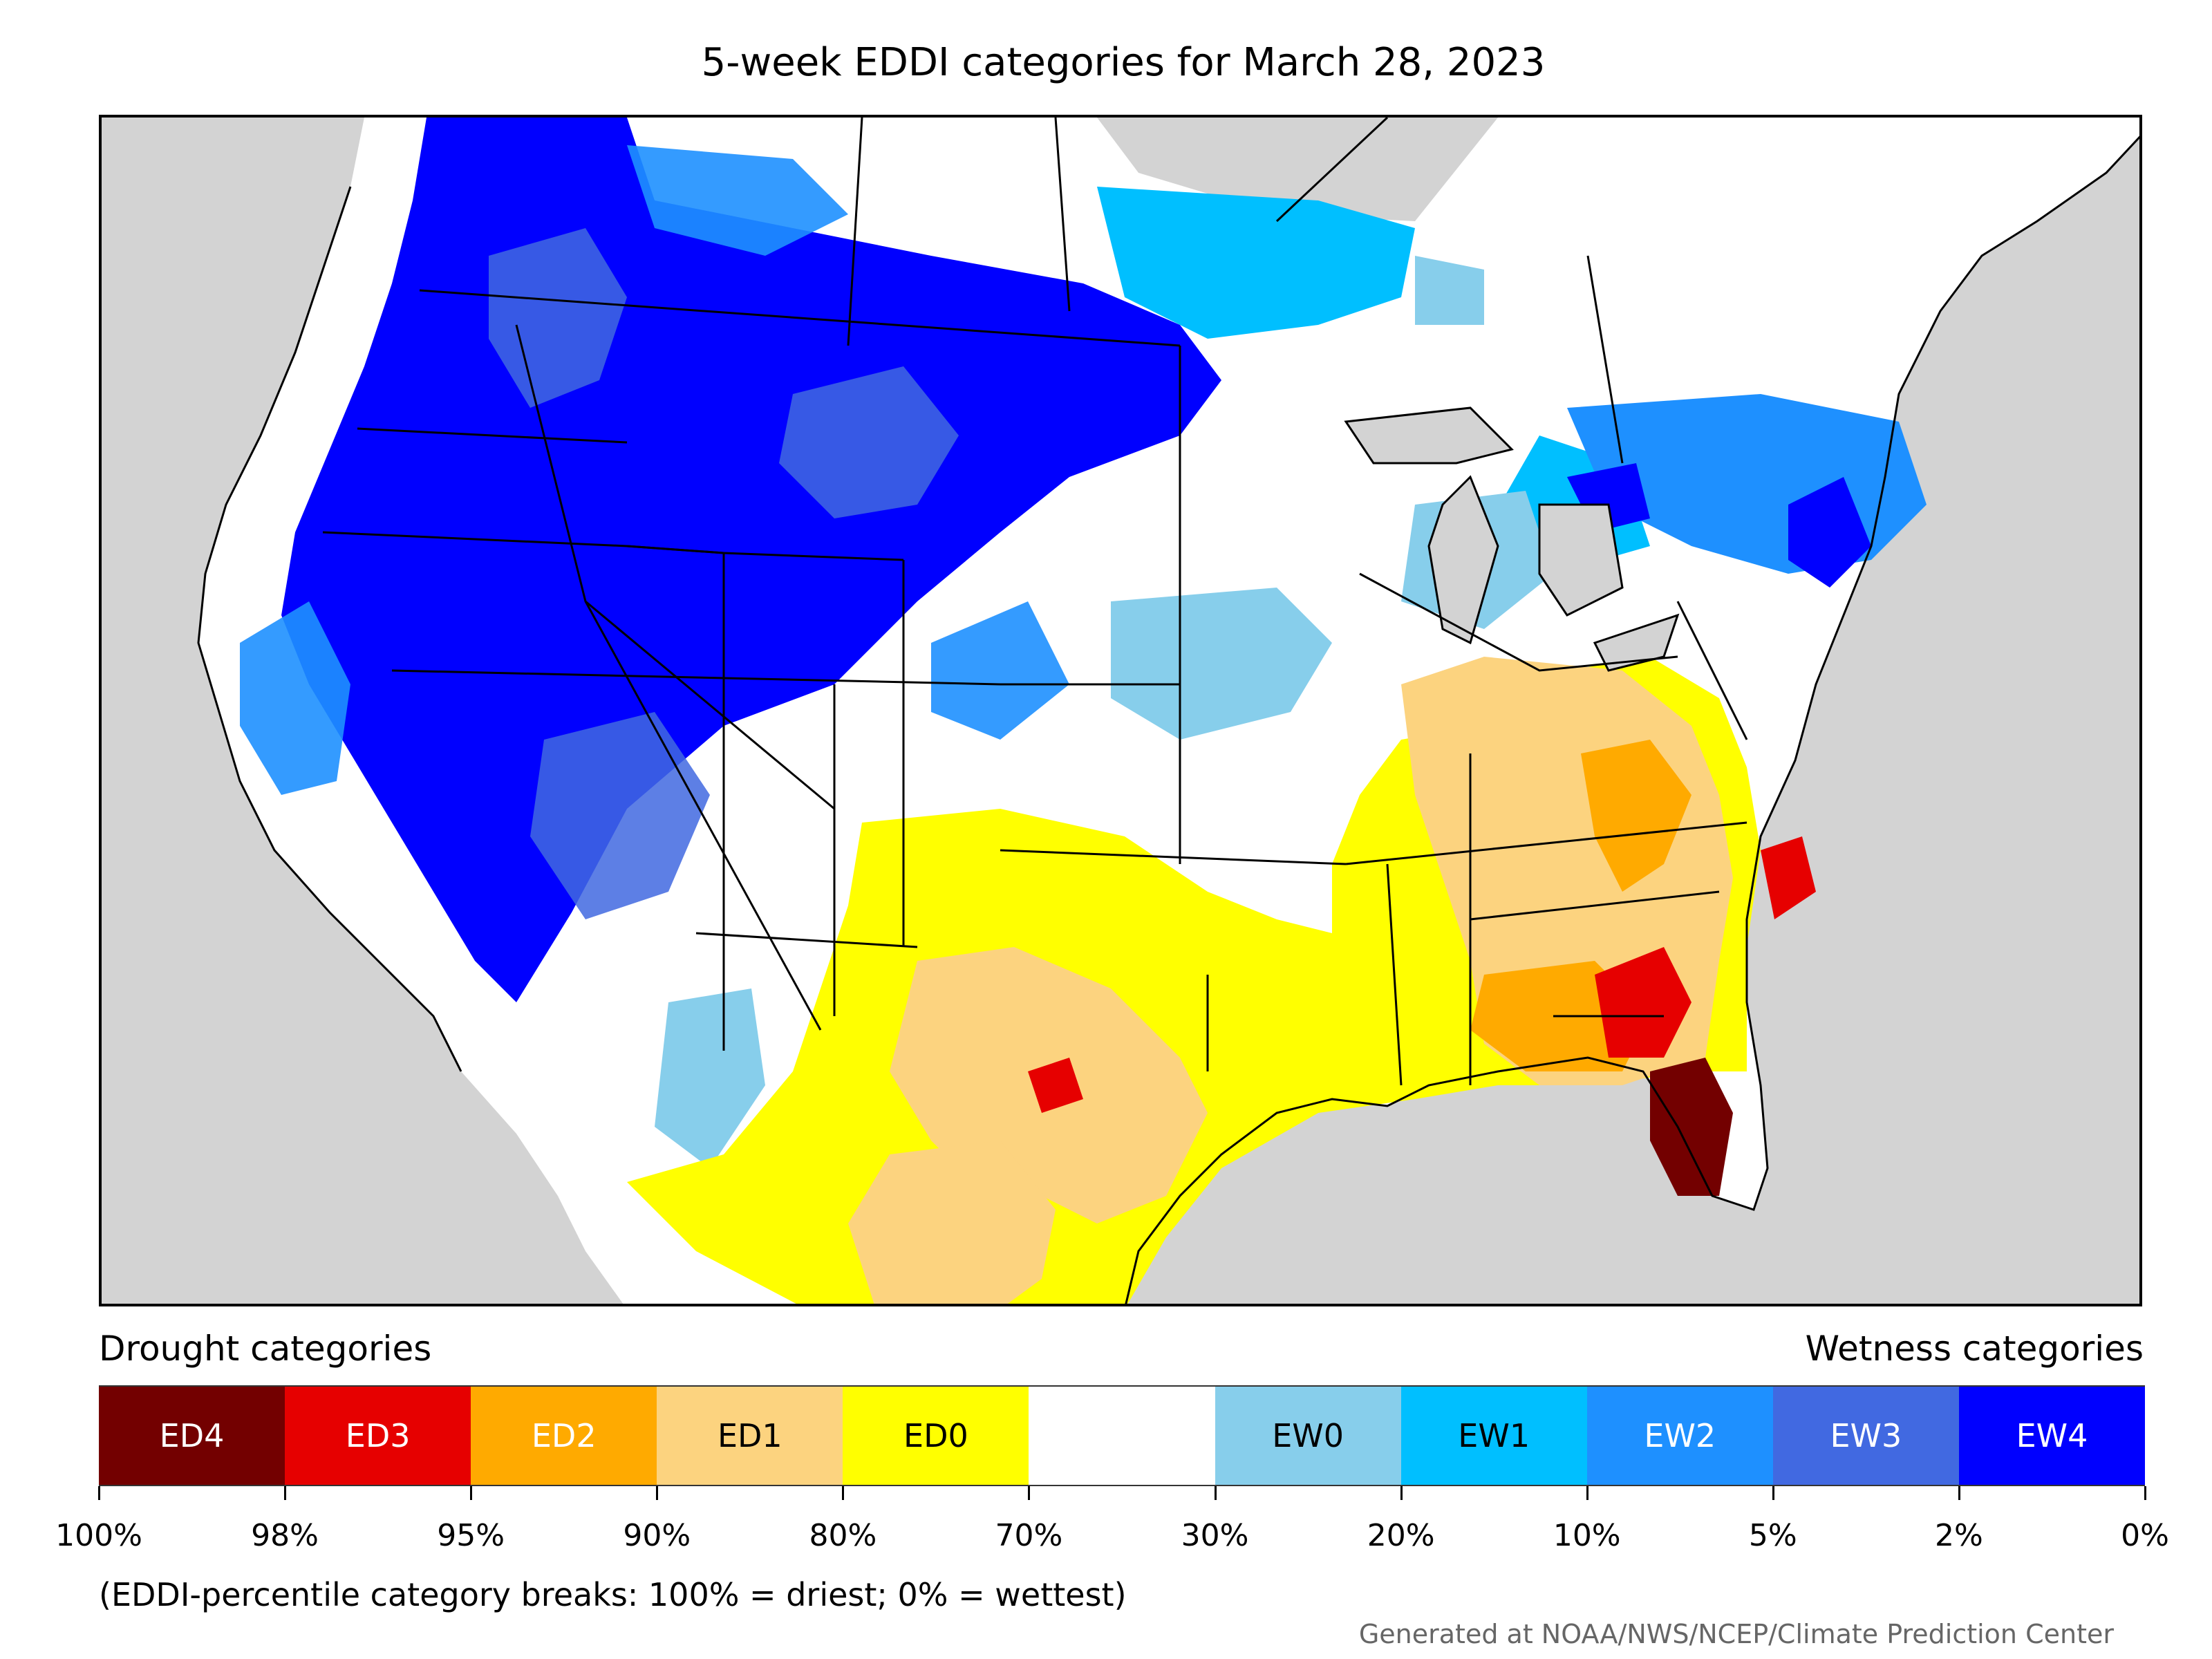  I want to click on ed4-zone, so click(1691, 1127).